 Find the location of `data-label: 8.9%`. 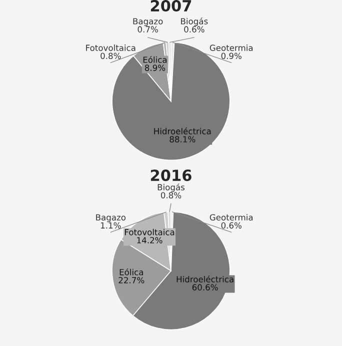

data-label: 8.9% is located at coordinates (155, 67).